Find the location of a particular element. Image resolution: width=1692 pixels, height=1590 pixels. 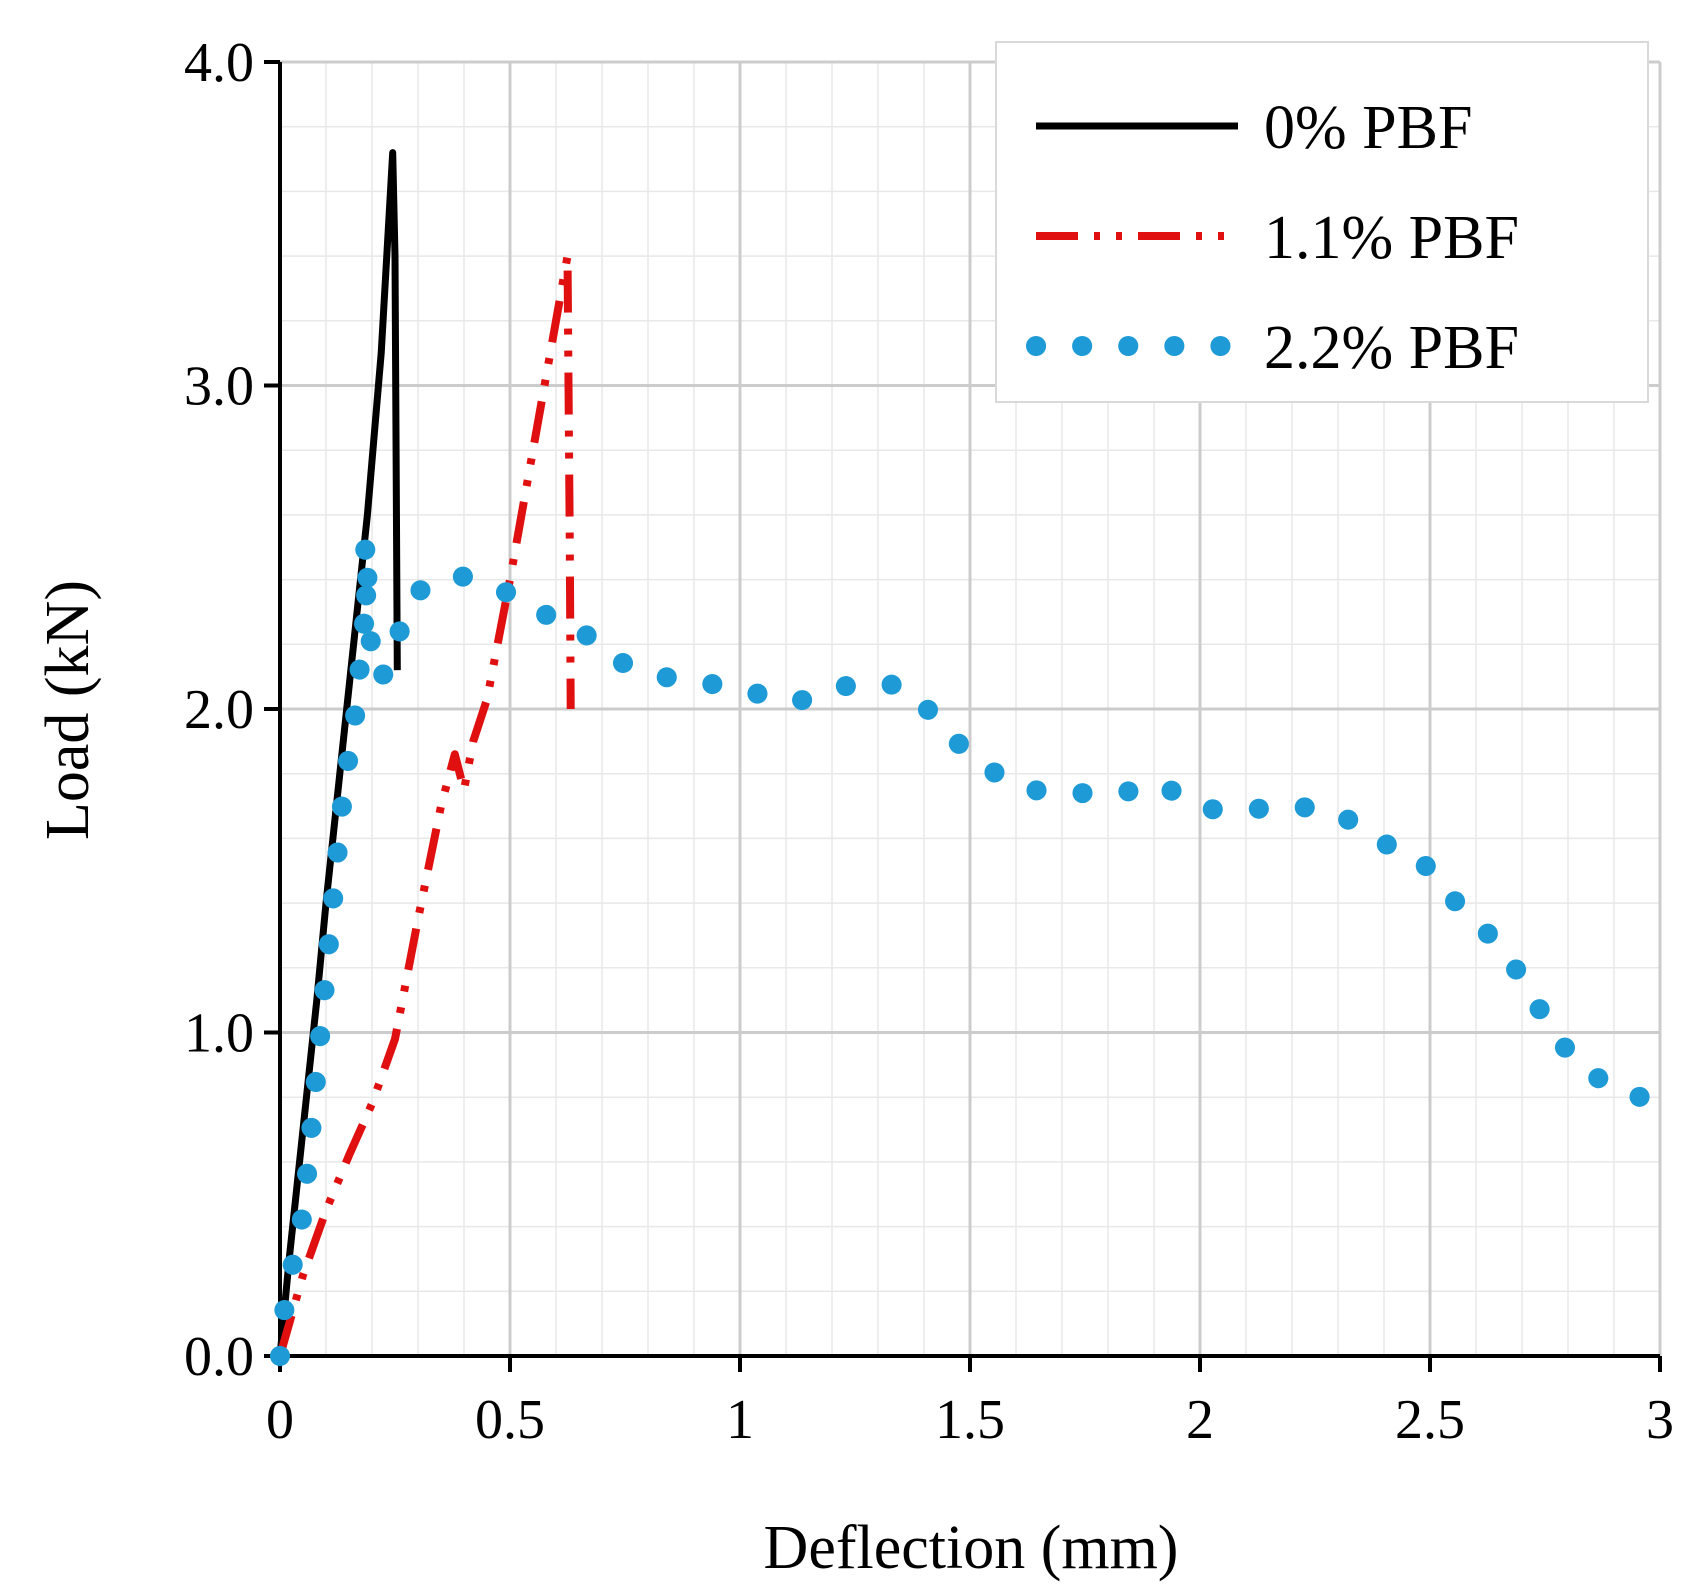

x-tick-label: 1 is located at coordinates (740, 1420).